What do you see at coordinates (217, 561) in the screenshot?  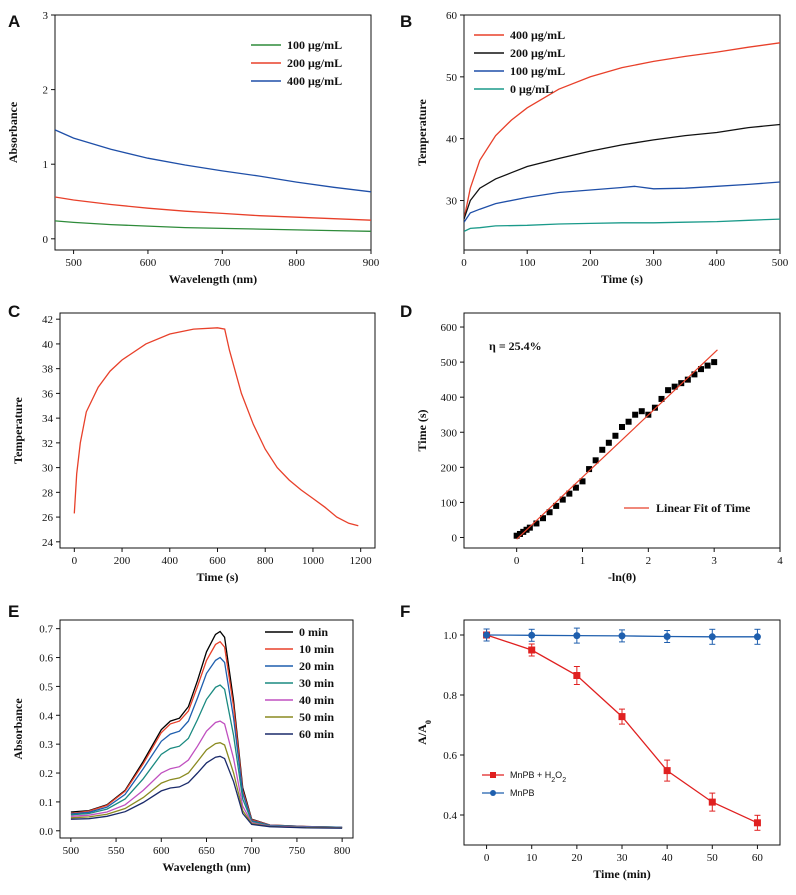 I see `x-tick-label: 600` at bounding box center [217, 561].